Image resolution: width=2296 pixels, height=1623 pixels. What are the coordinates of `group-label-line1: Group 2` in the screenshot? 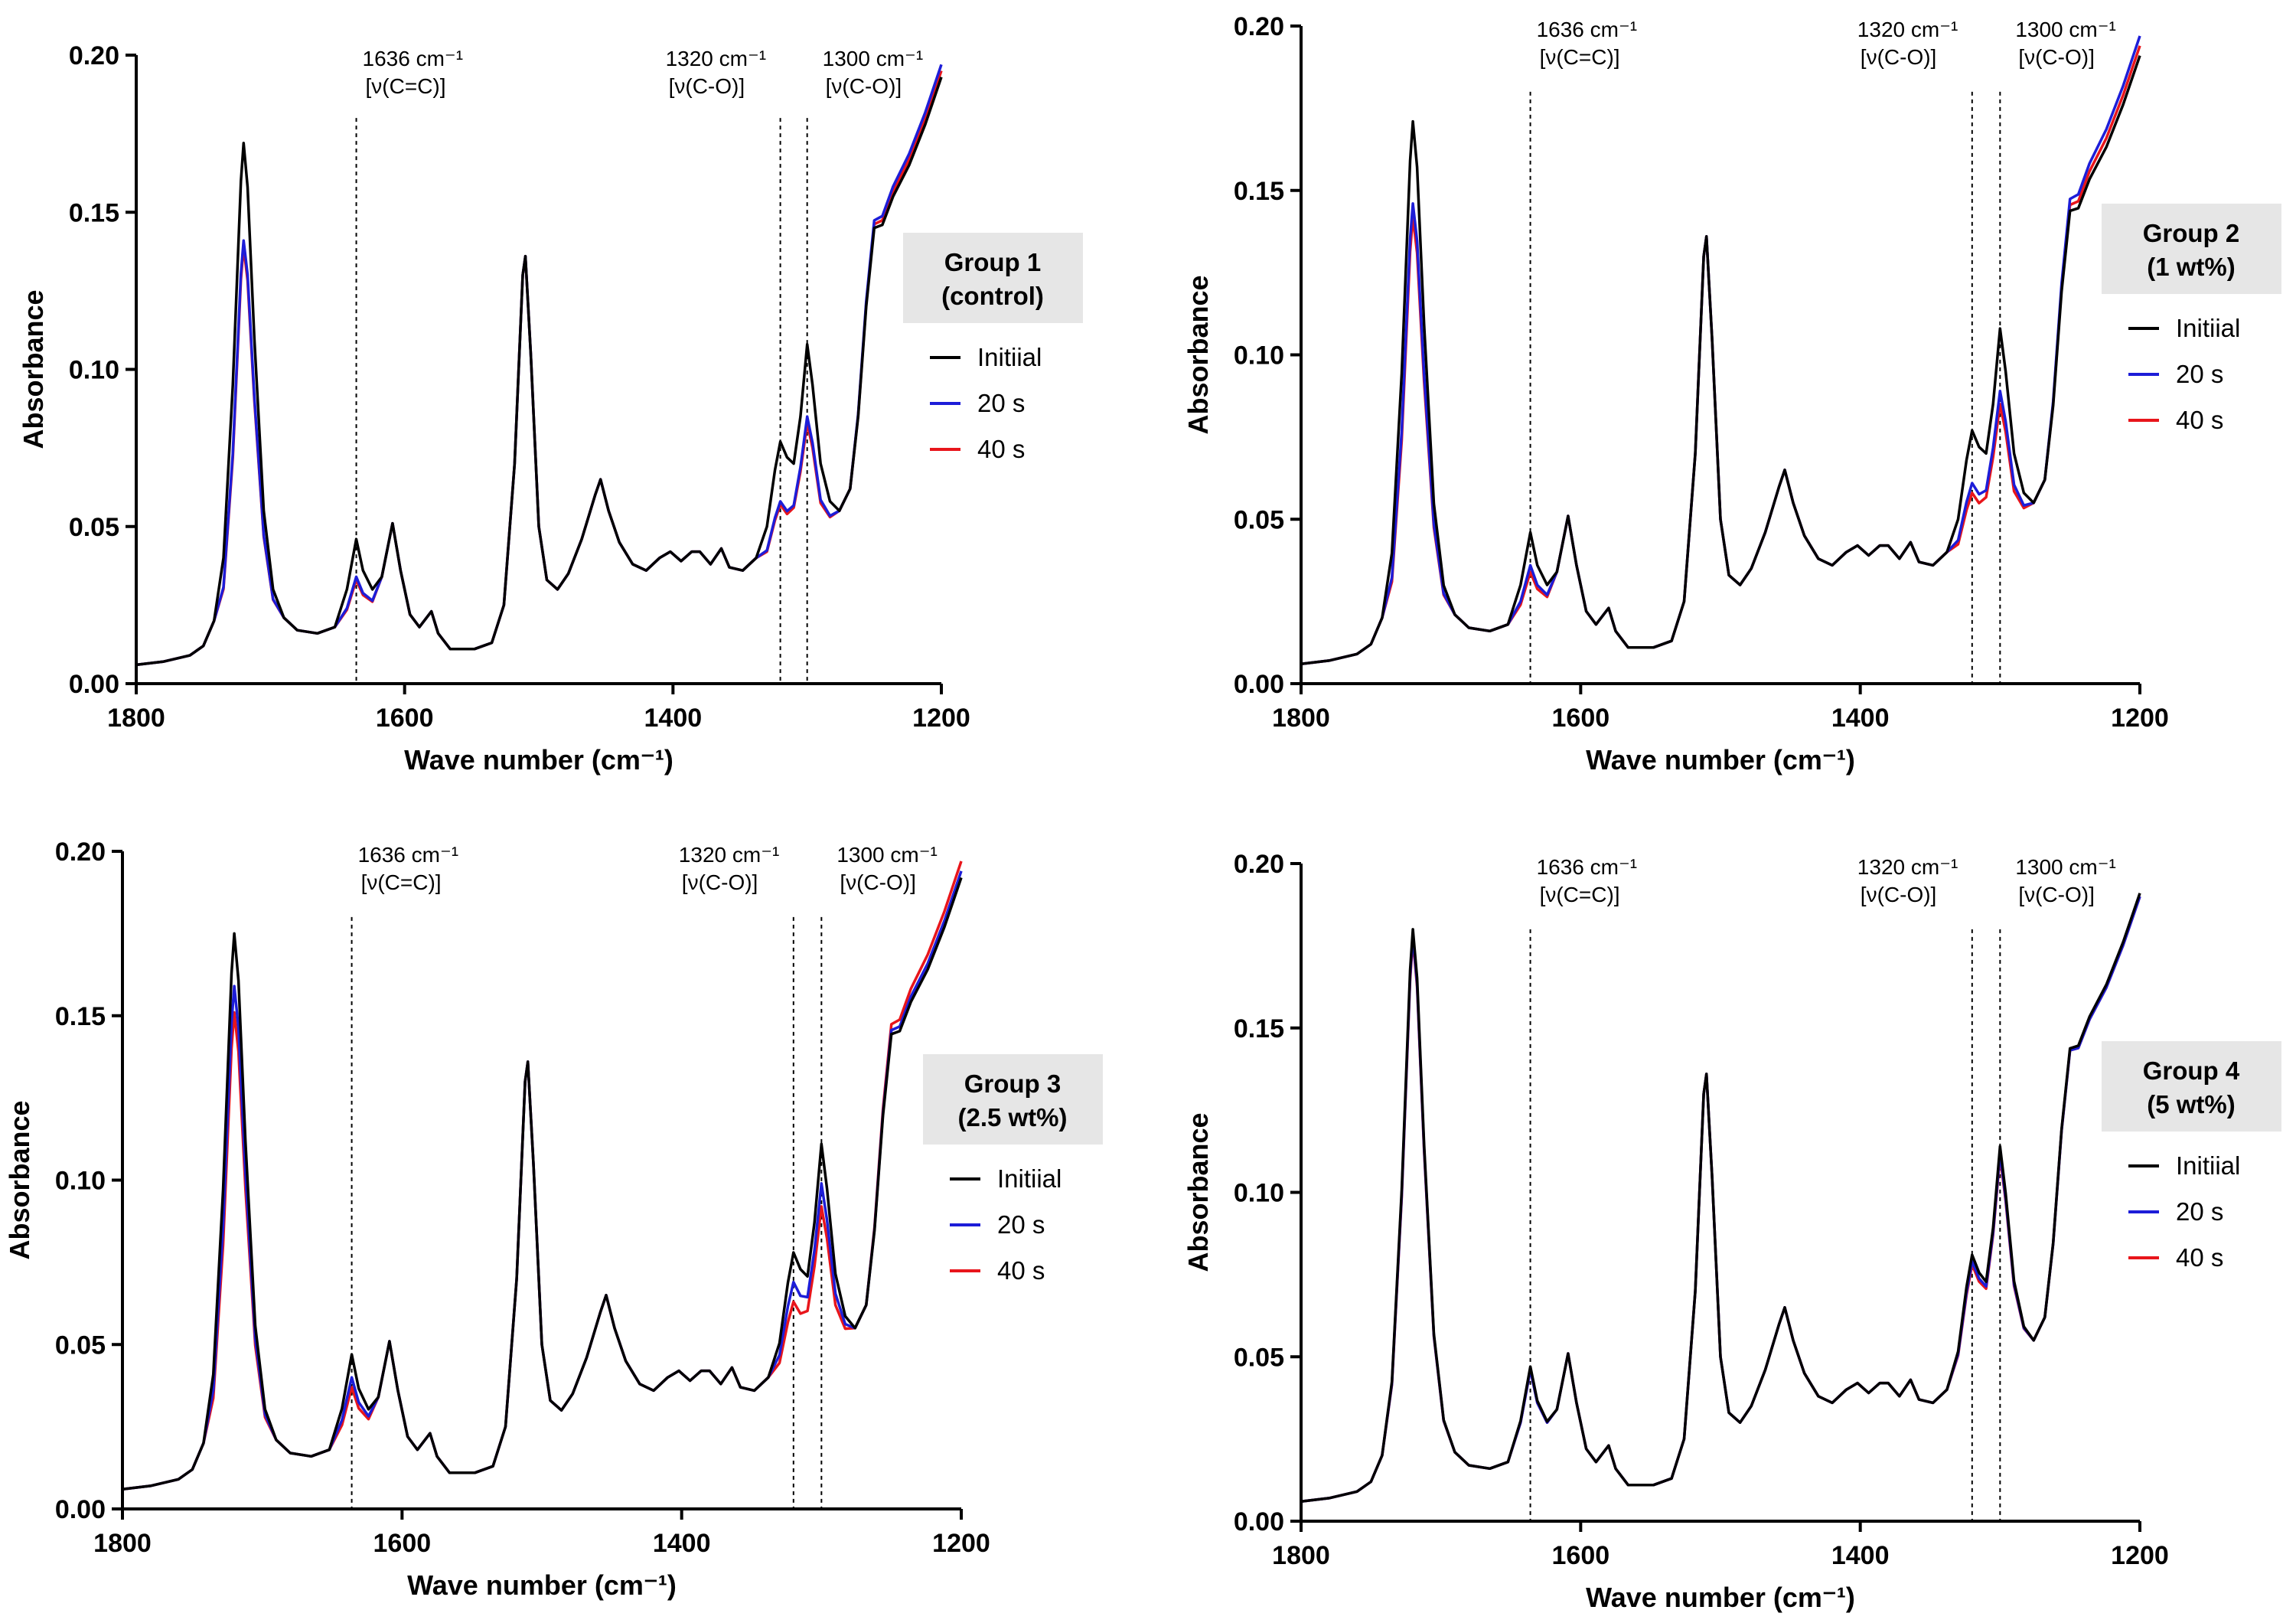 It's located at (2191, 233).